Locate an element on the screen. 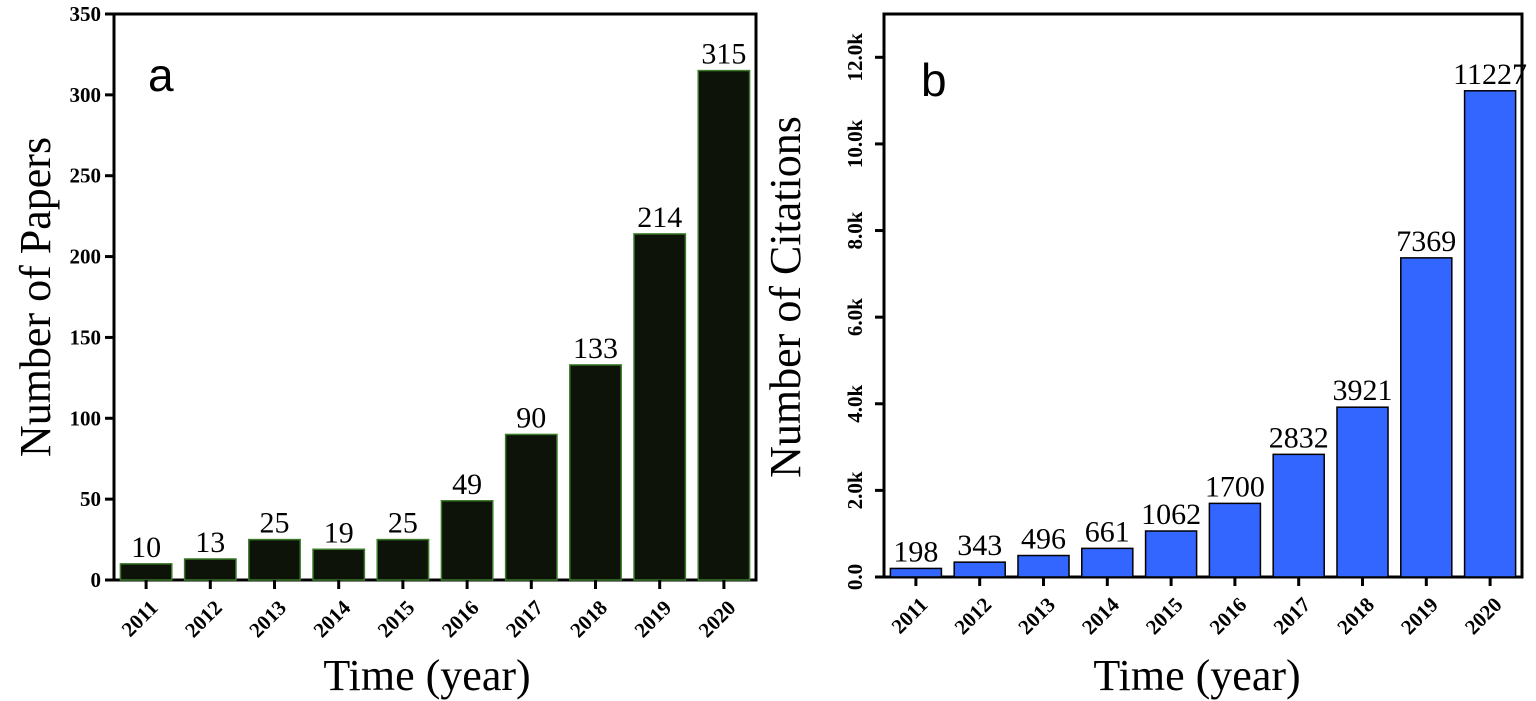 This screenshot has width=1536, height=701. value-label-2019: 7369 is located at coordinates (1426, 241).